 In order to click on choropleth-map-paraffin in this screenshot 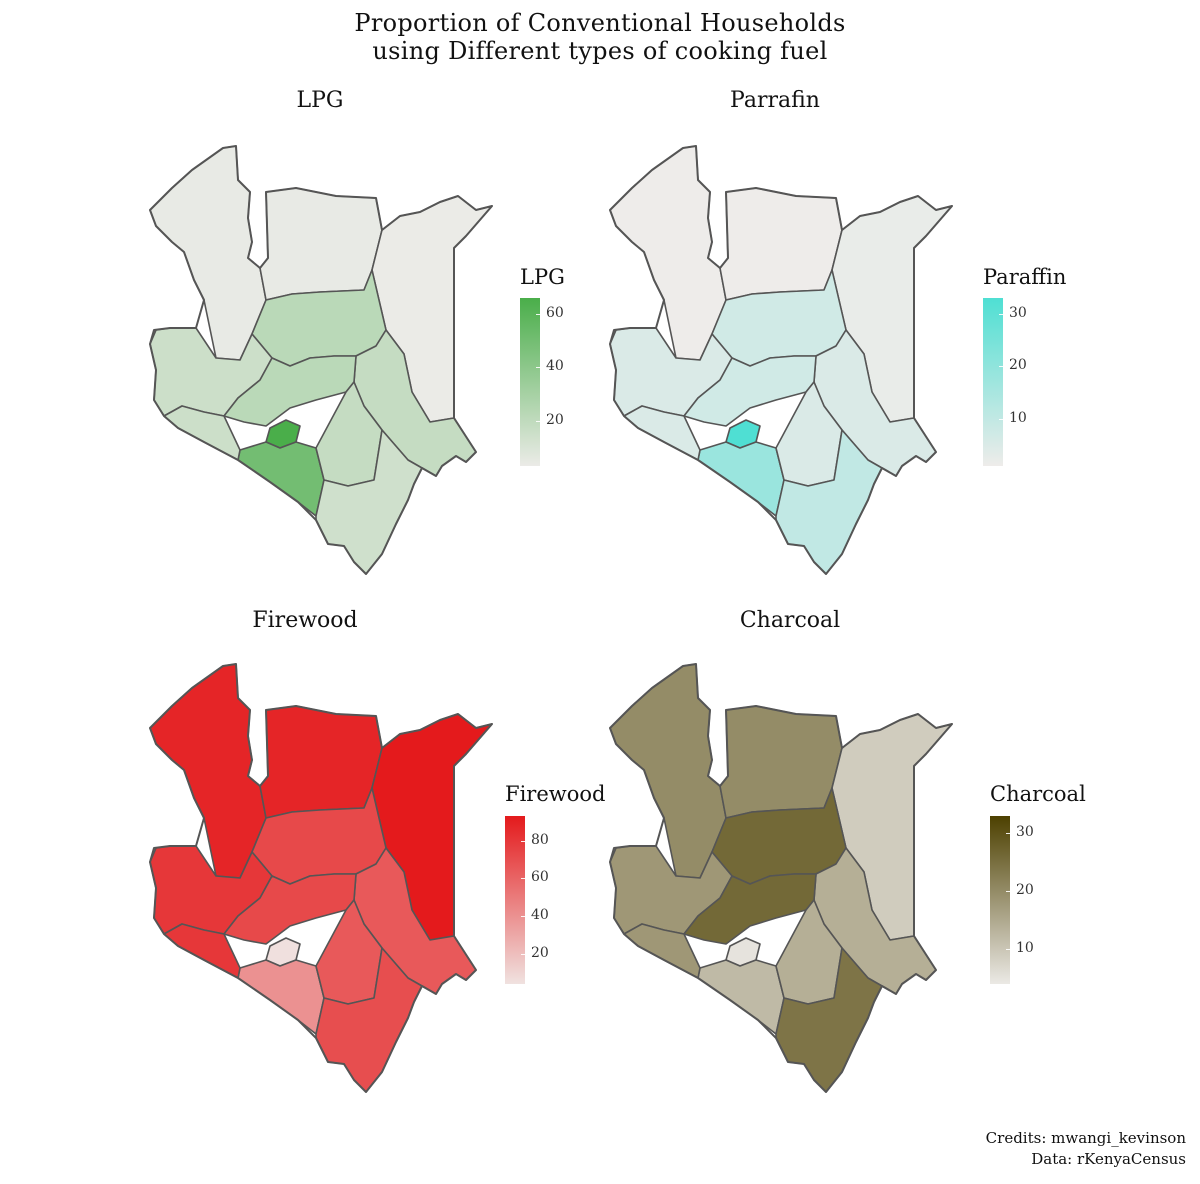, I will do `click(781, 360)`.